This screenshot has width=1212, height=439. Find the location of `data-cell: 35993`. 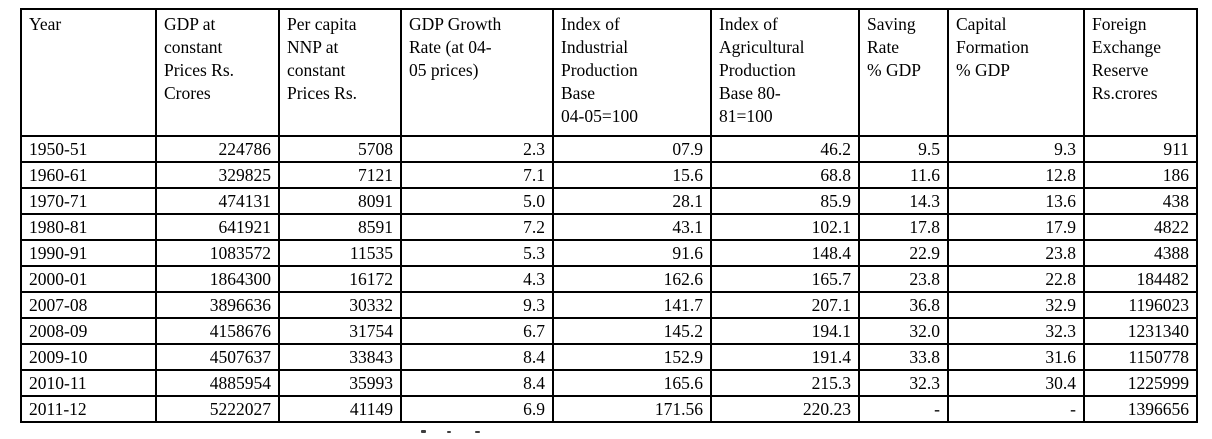

data-cell: 35993 is located at coordinates (340, 383).